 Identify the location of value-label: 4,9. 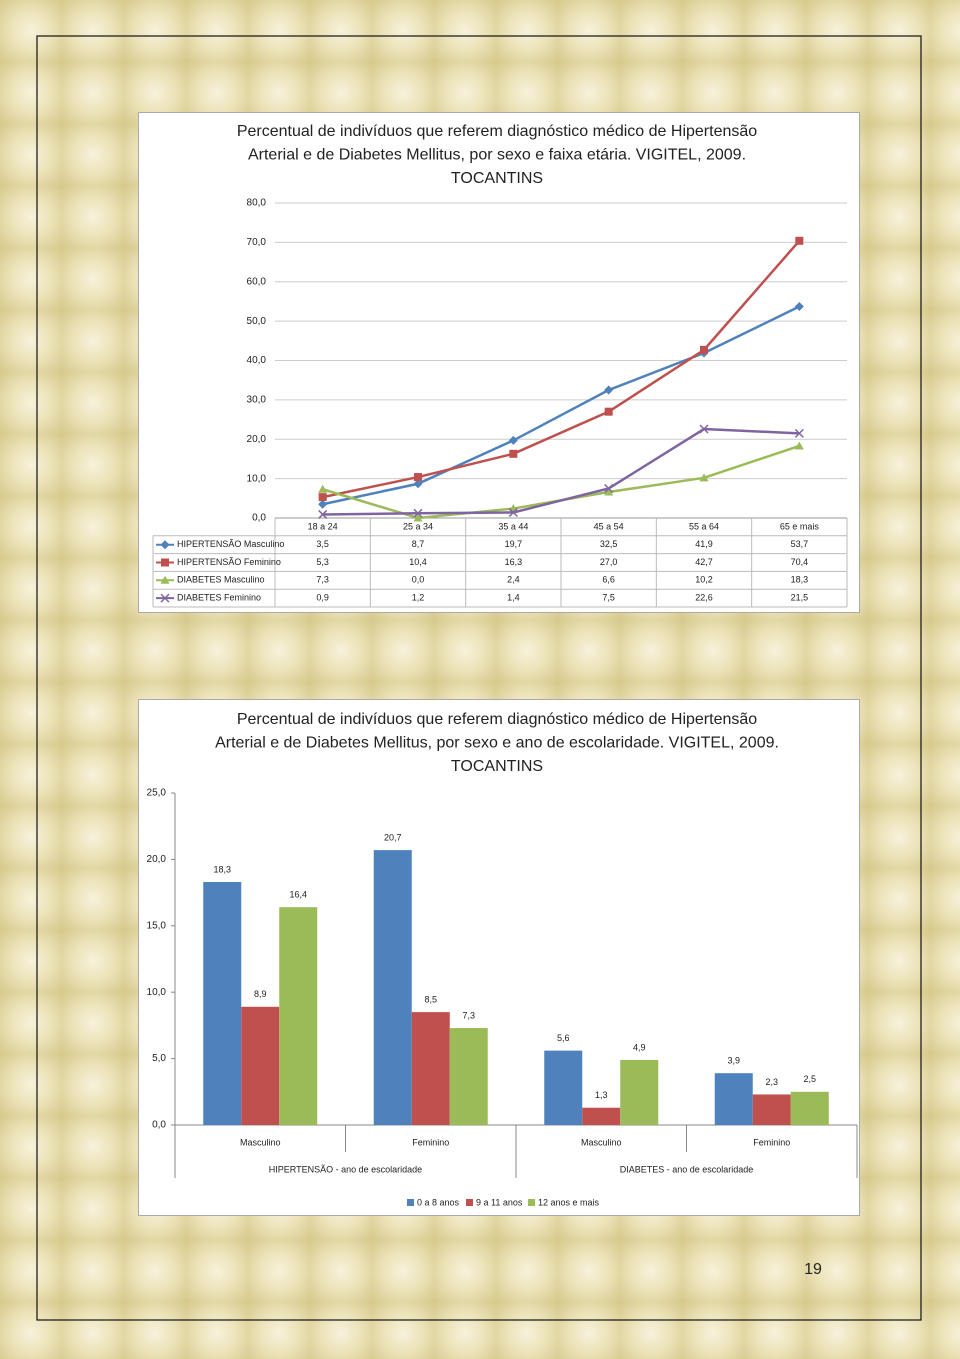
(639, 1047).